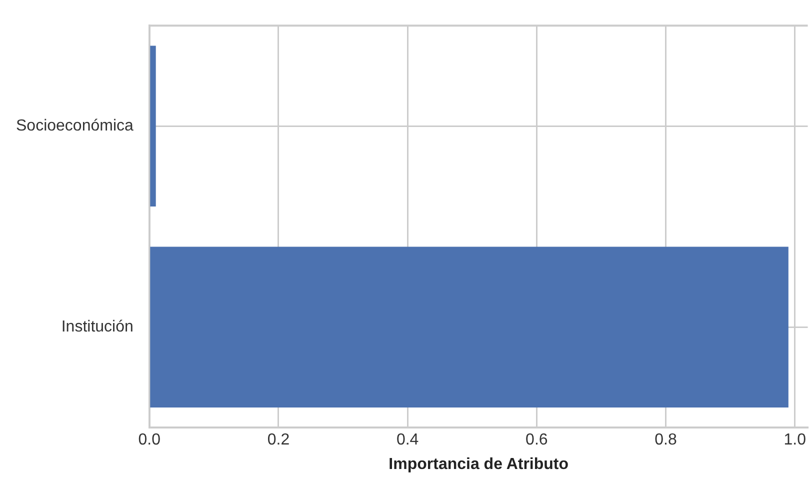 The height and width of the screenshot is (482, 809). I want to click on x-tick-label: 1.0, so click(795, 440).